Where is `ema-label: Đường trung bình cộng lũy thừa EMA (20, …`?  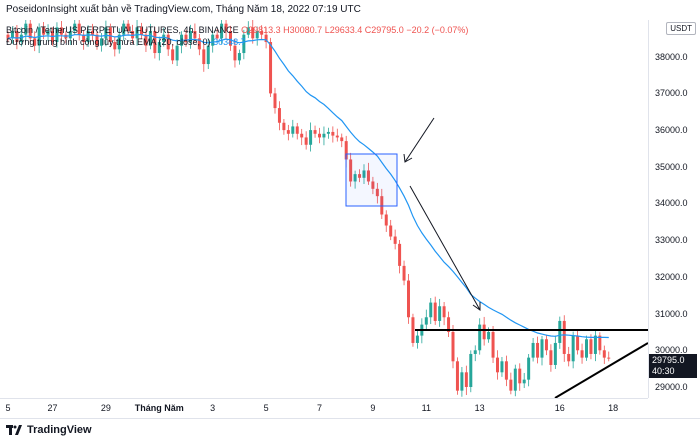
ema-label: Đường trung bình cộng lũy thừa EMA (20, … is located at coordinates (108, 42).